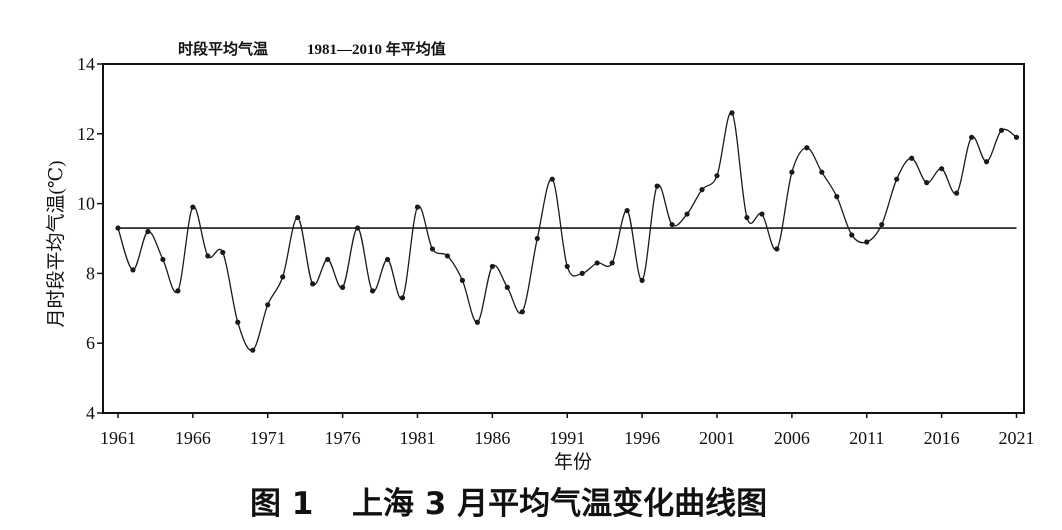  What do you see at coordinates (268, 305) in the screenshot?
I see `data-point-1971` at bounding box center [268, 305].